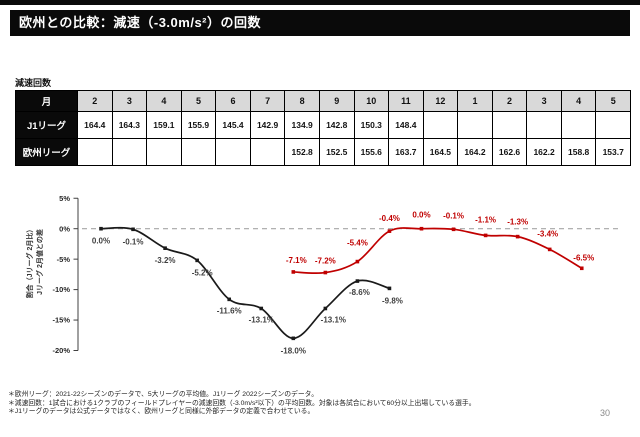 The width and height of the screenshot is (640, 437). What do you see at coordinates (441, 101) in the screenshot?
I see `table-month-header: 12` at bounding box center [441, 101].